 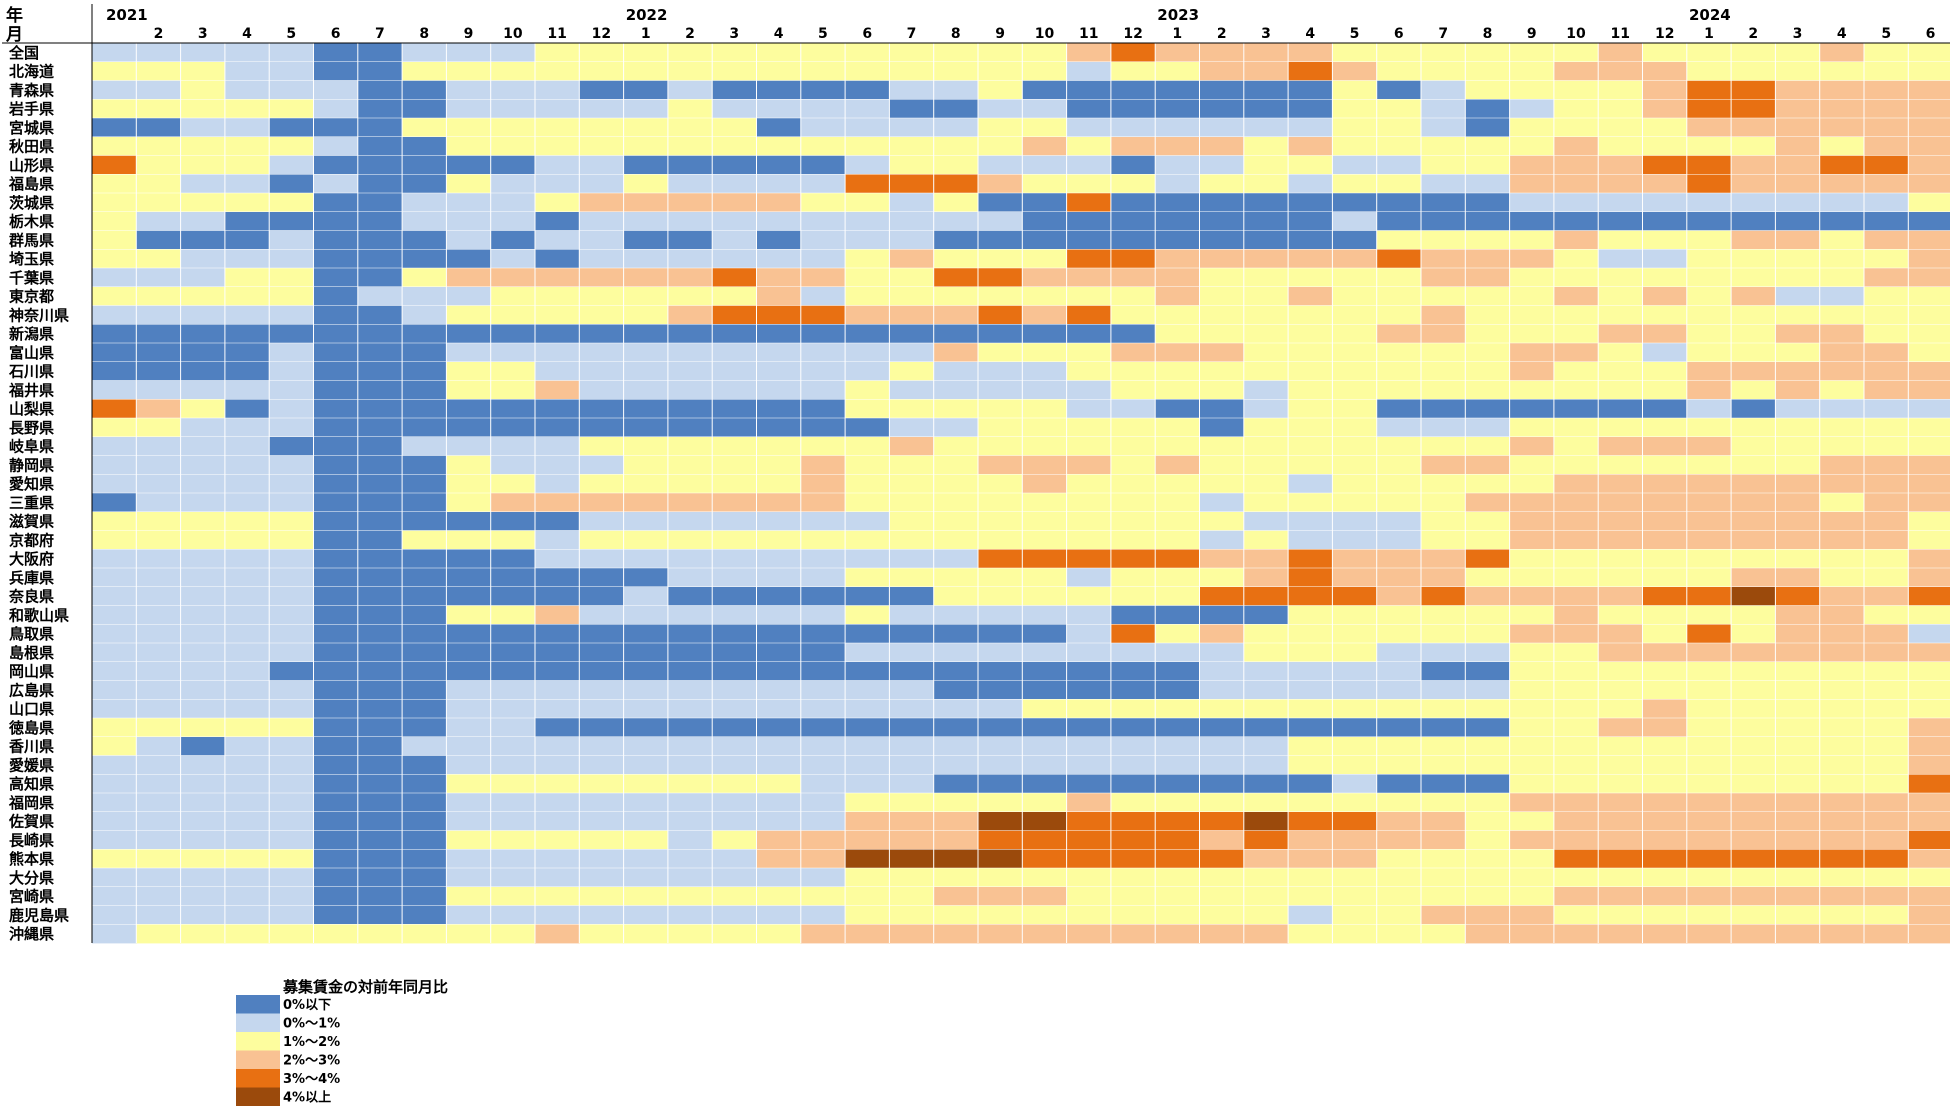 I want to click on legend-swatch, so click(x=258, y=1004).